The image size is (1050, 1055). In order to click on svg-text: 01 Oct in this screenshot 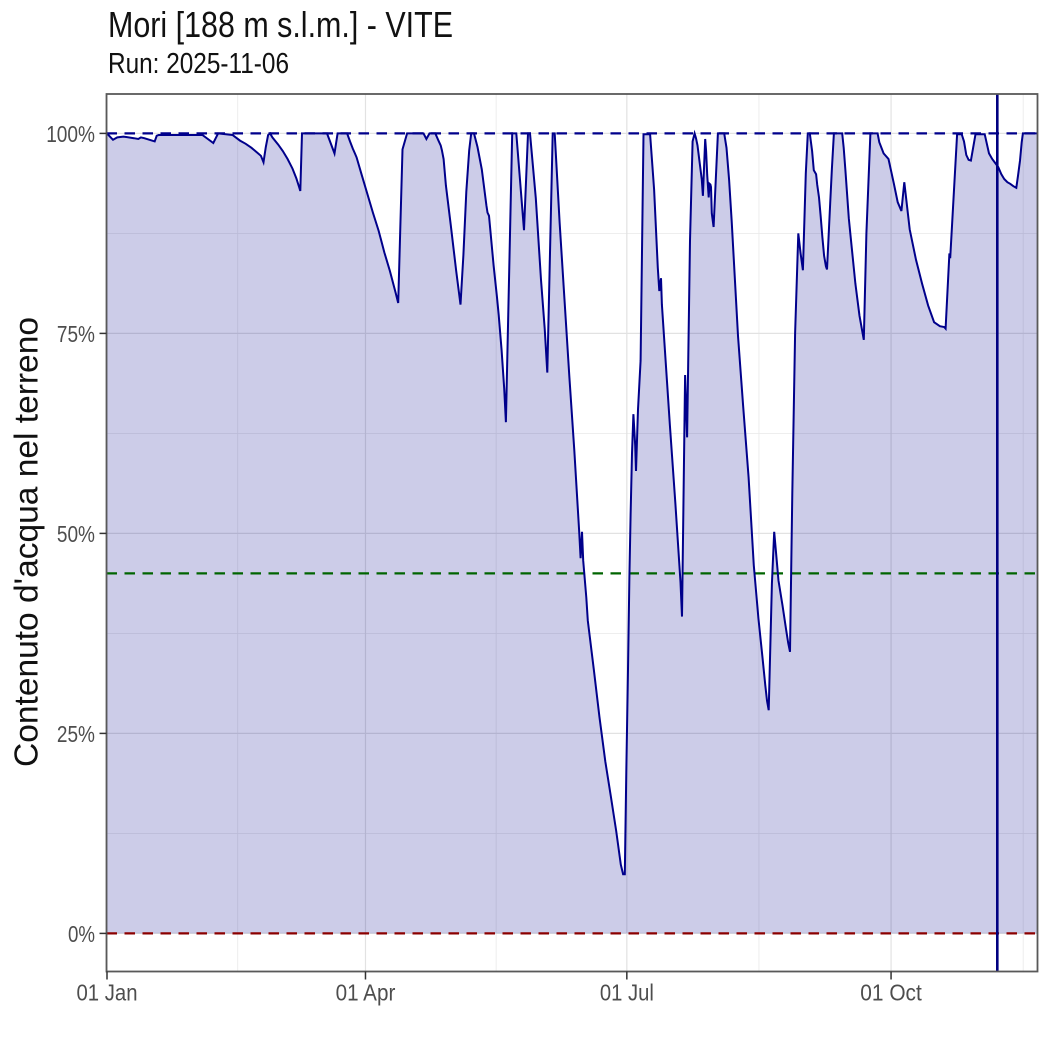, I will do `click(891, 993)`.